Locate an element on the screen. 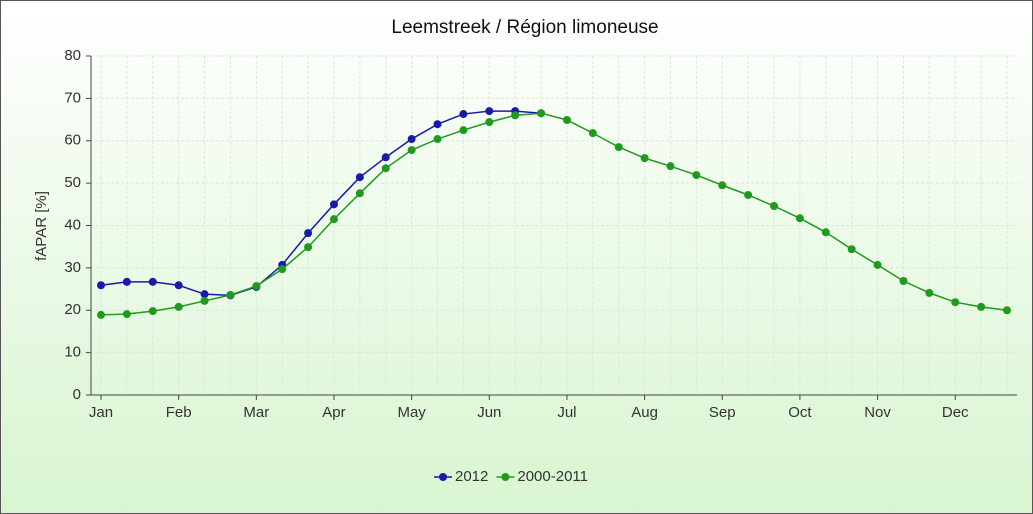  x-tick-label: Apr is located at coordinates (333, 412).